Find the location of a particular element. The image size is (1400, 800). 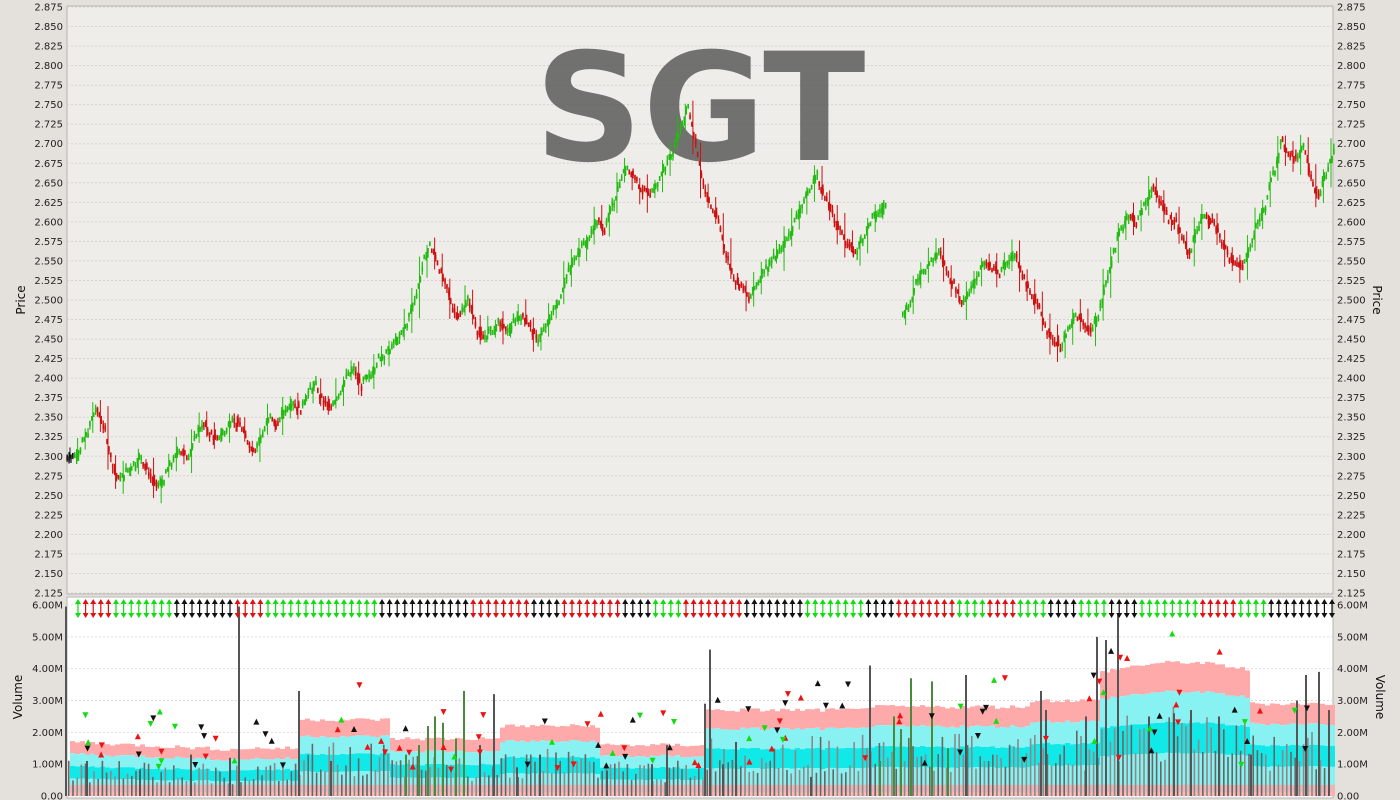

price-tick-label: 2.475 is located at coordinates (48, 320).